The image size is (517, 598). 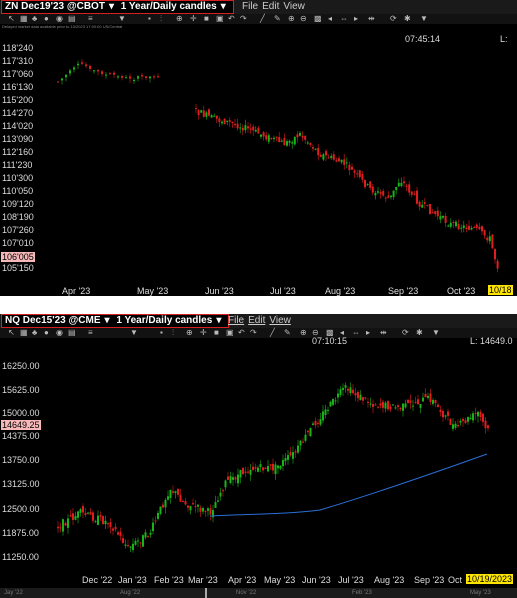 I want to click on scroll-thumb, so click(x=206, y=593).